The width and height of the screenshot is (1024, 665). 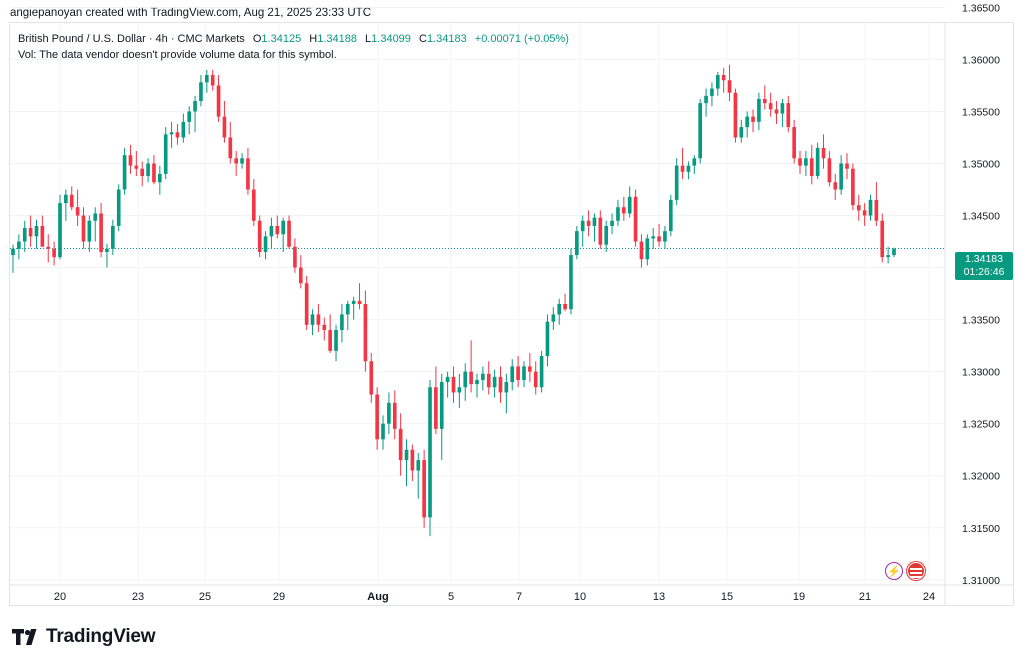 I want to click on y-tick-label: 1.36500, so click(x=981, y=8).